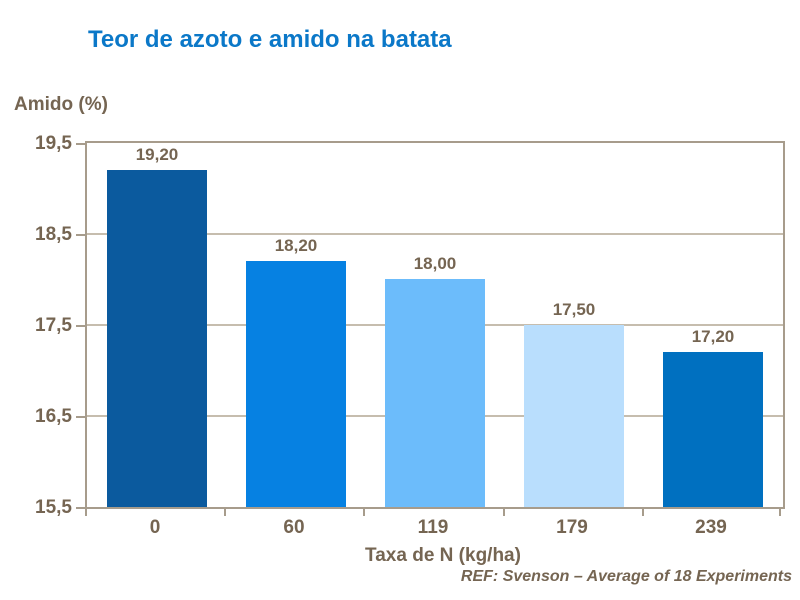 Image resolution: width=800 pixels, height=600 pixels. I want to click on y-tick-label: 15,5, so click(53, 507).